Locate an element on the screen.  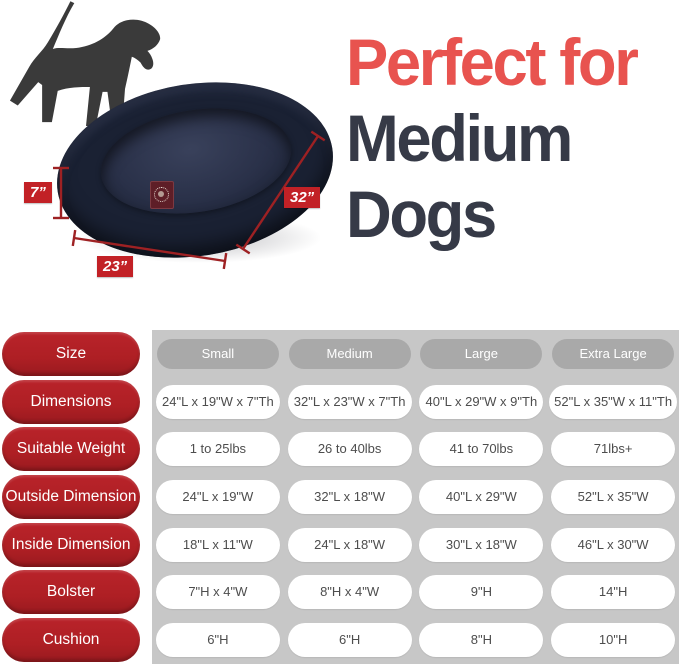
cell-dimensions-extra-large: 52"L x 35"W x 11"Th is located at coordinates (613, 401).